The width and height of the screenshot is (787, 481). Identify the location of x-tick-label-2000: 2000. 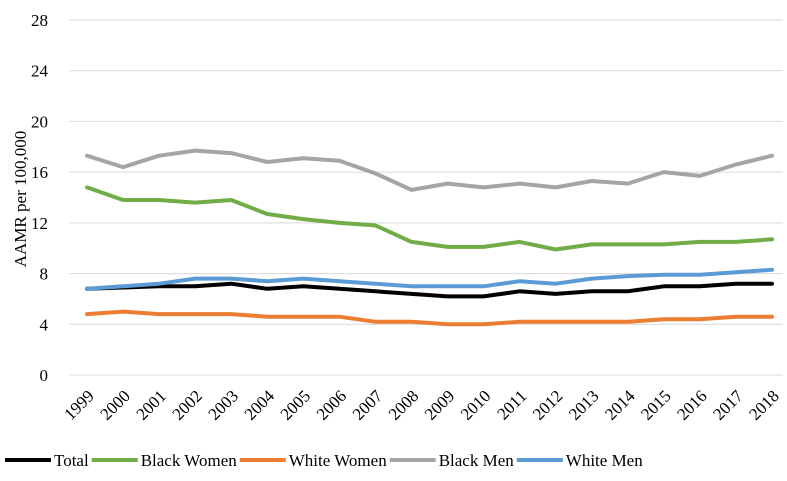
(114, 404).